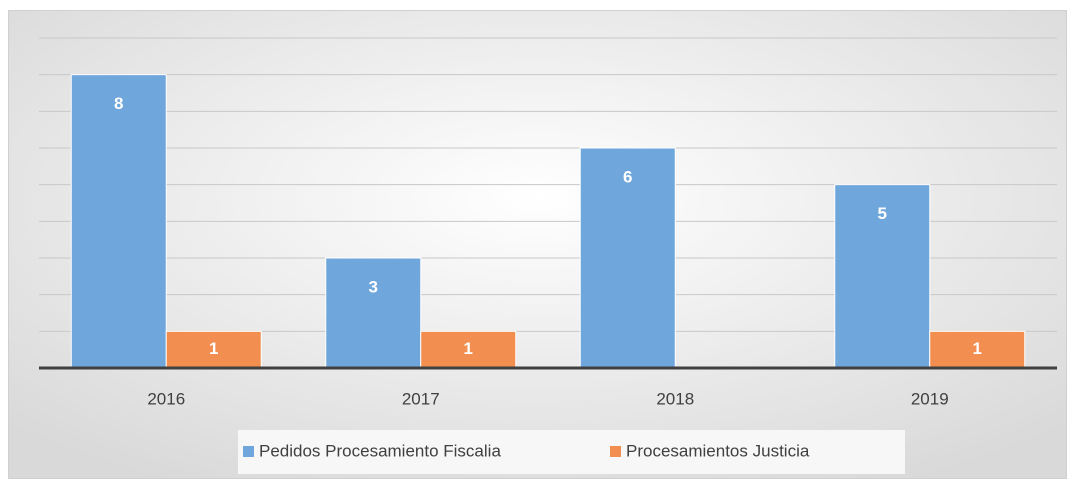 This screenshot has width=1075, height=489. What do you see at coordinates (571, 452) in the screenshot?
I see `legend-box` at bounding box center [571, 452].